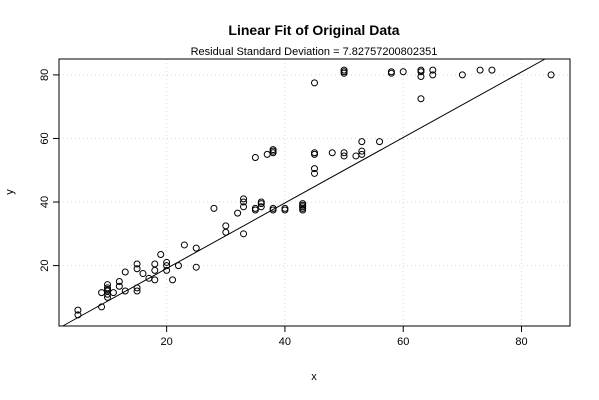 Image resolution: width=599 pixels, height=400 pixels. What do you see at coordinates (45, 202) in the screenshot?
I see `y-tick-label-1: 40` at bounding box center [45, 202].